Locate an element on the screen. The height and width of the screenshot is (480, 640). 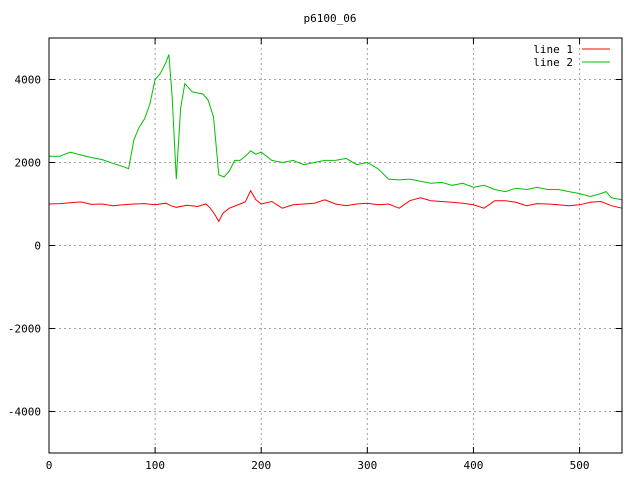
legend-label-2: line 2 is located at coordinates (553, 62).